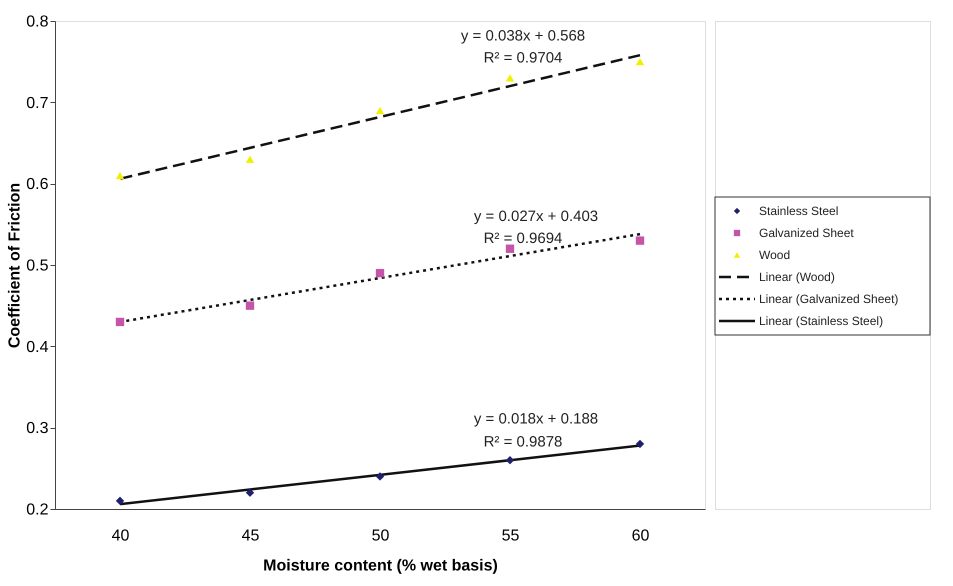 This screenshot has height=586, width=953. I want to click on legend-label: Linear (Wood), so click(797, 277).